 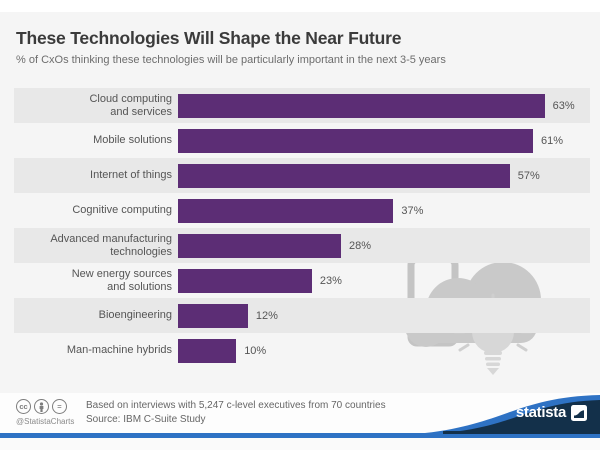 What do you see at coordinates (135, 315) in the screenshot?
I see `category-label: Bioengineering` at bounding box center [135, 315].